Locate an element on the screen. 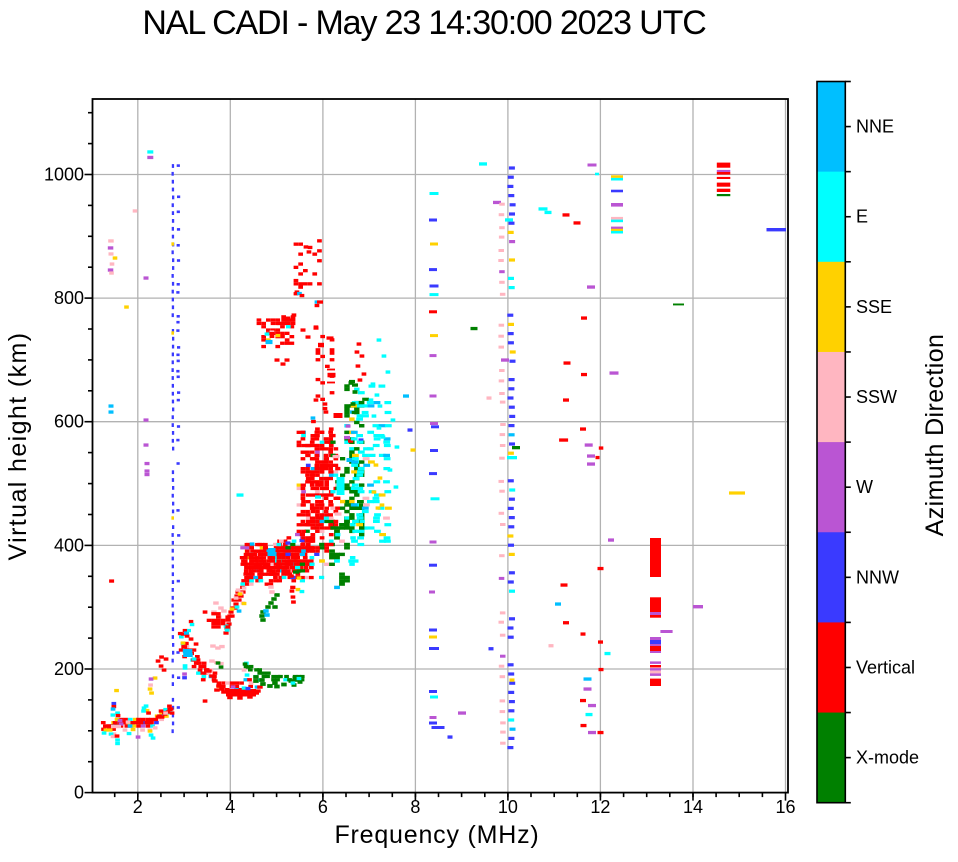  svg-text: NNE is located at coordinates (875, 127).